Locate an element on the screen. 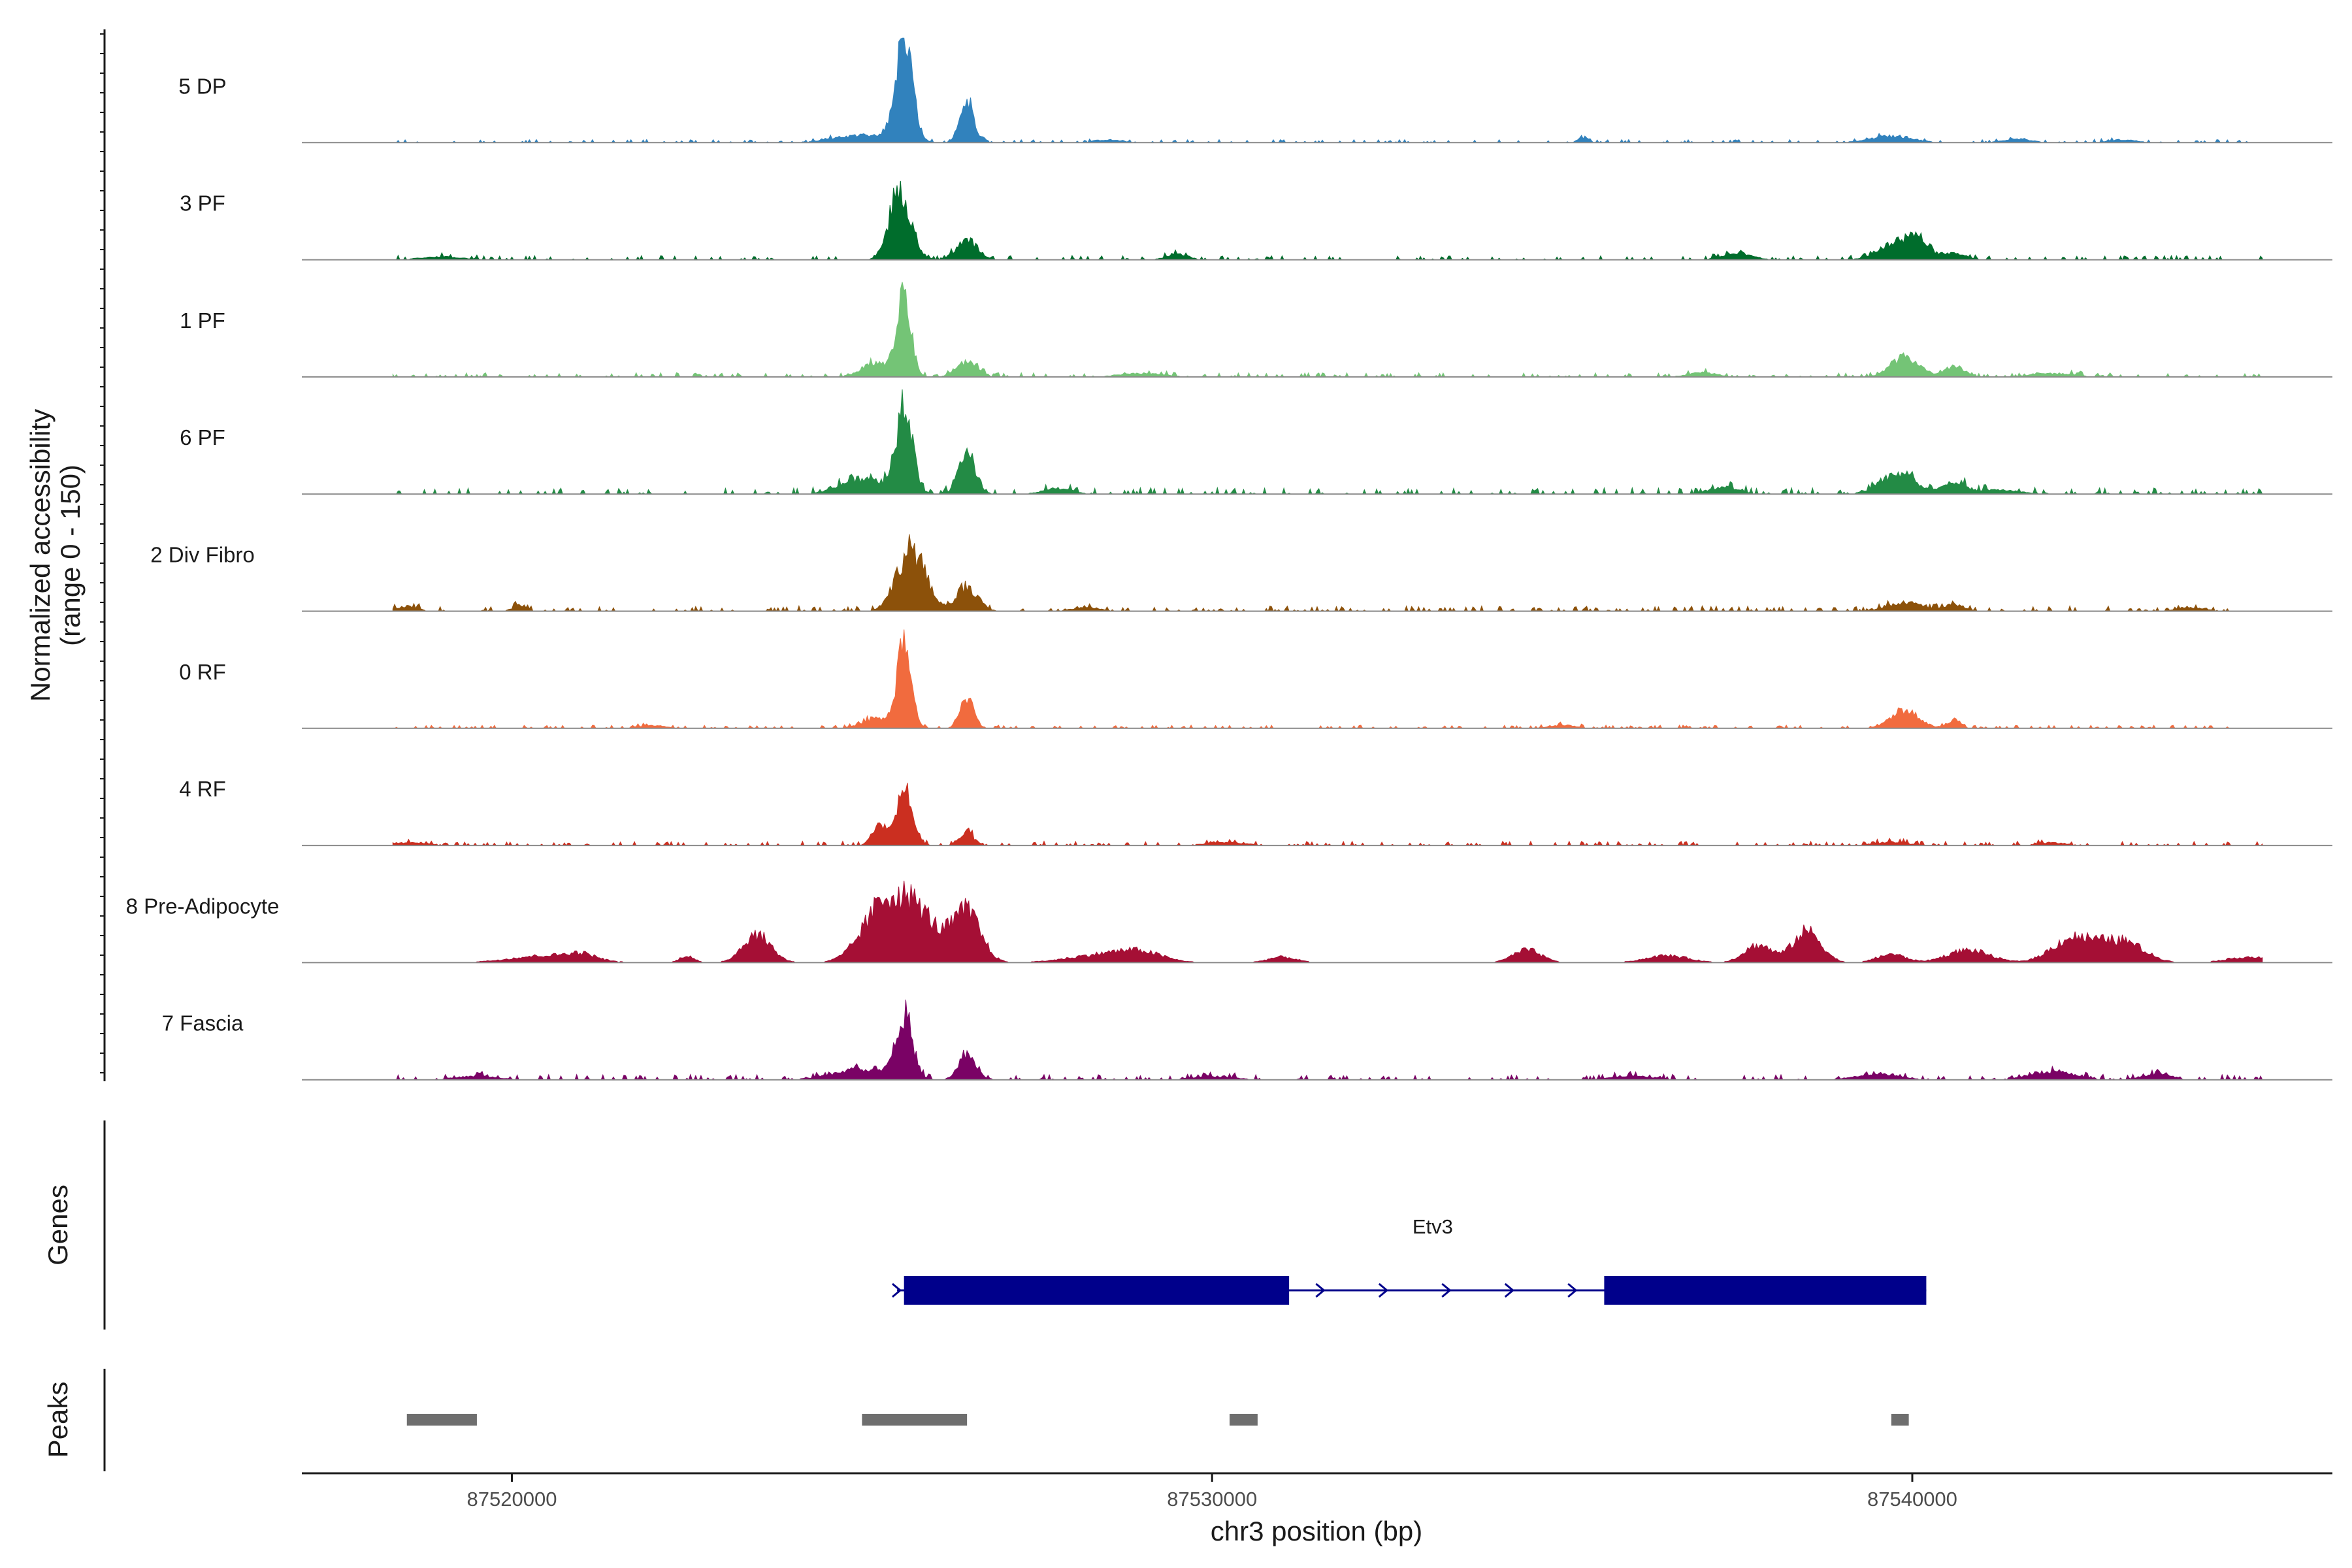 The width and height of the screenshot is (2352, 1568). y-axis-title-line2: (range 0 - 150) is located at coordinates (70, 555).